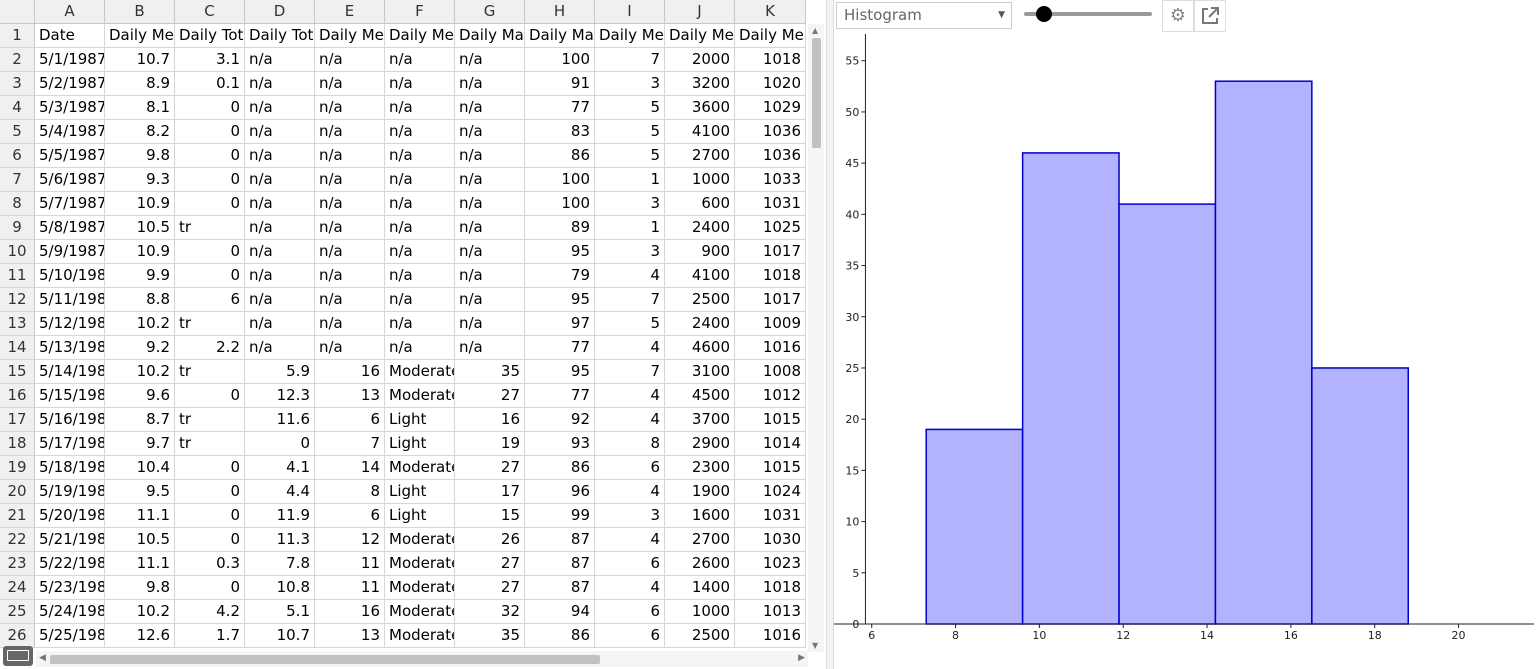 This screenshot has height=669, width=1536. I want to click on row-header: 7, so click(17, 180).